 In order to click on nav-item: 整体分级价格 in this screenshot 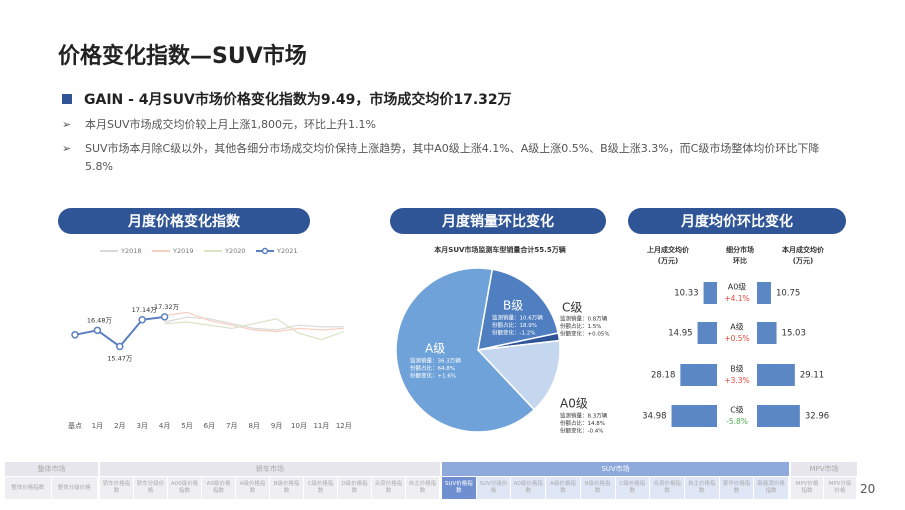, I will do `click(74, 488)`.